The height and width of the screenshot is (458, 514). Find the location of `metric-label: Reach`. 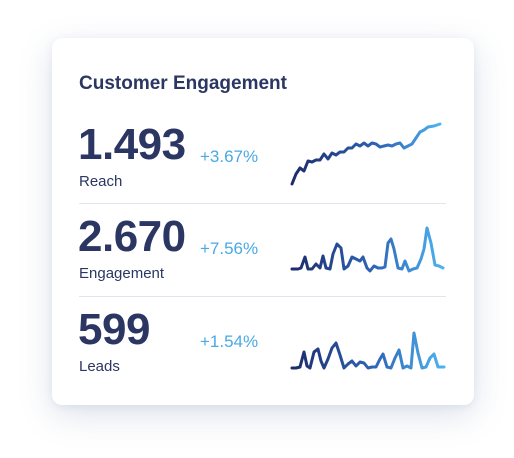

metric-label: Reach is located at coordinates (101, 181).